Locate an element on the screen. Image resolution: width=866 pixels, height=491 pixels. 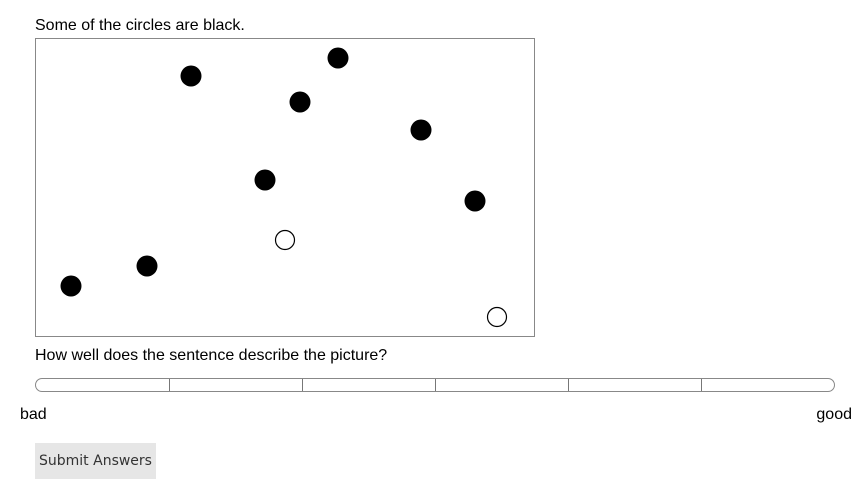
submit-answers-button: Submit Answers is located at coordinates (95, 461).